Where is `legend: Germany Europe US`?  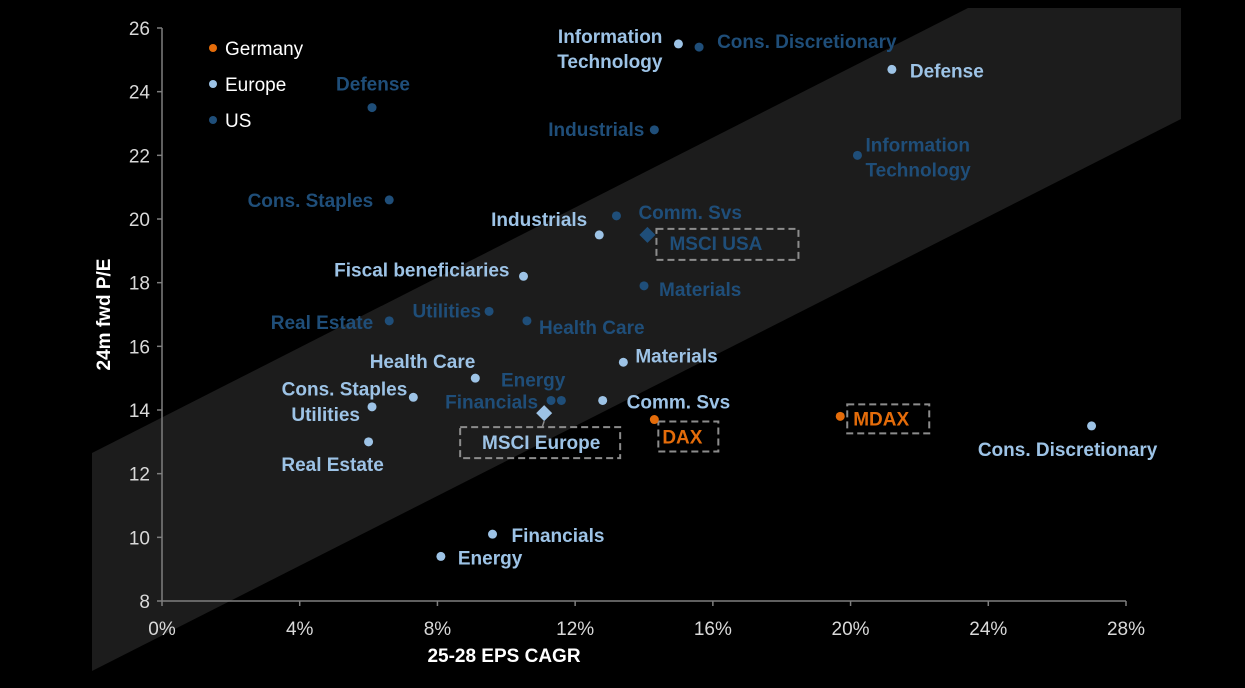
legend: Germany Europe US is located at coordinates (256, 85).